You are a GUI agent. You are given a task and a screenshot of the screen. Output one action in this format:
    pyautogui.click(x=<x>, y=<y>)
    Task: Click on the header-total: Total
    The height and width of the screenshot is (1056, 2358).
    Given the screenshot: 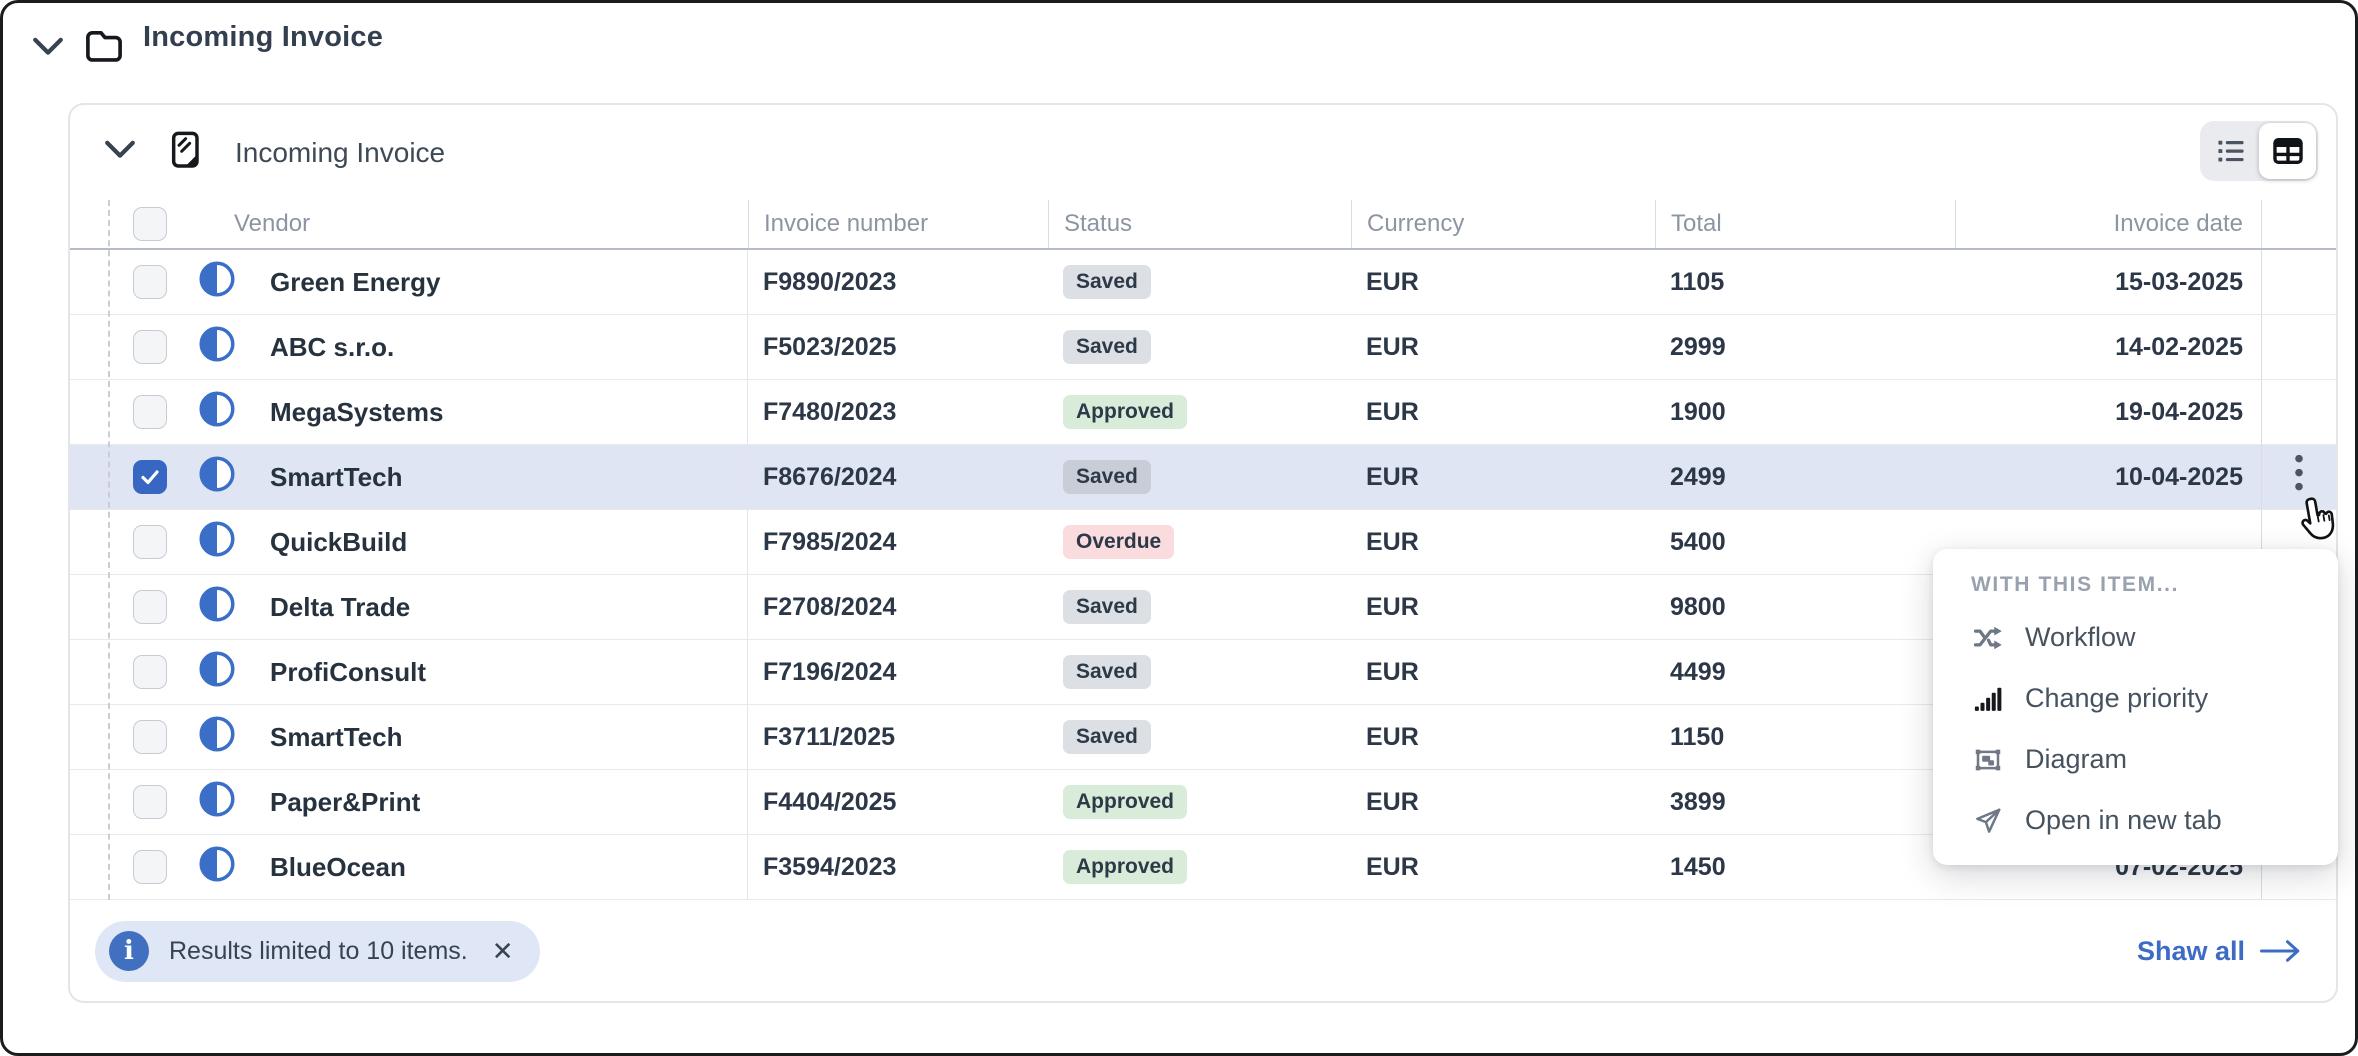 What is the action you would take?
    pyautogui.click(x=1805, y=224)
    